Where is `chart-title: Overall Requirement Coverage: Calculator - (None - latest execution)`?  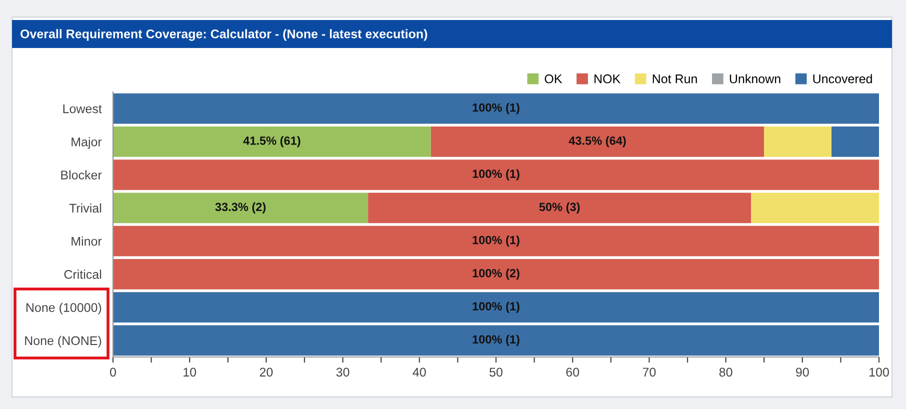
chart-title: Overall Requirement Coverage: Calculator - (None - latest execution) is located at coordinates (224, 35).